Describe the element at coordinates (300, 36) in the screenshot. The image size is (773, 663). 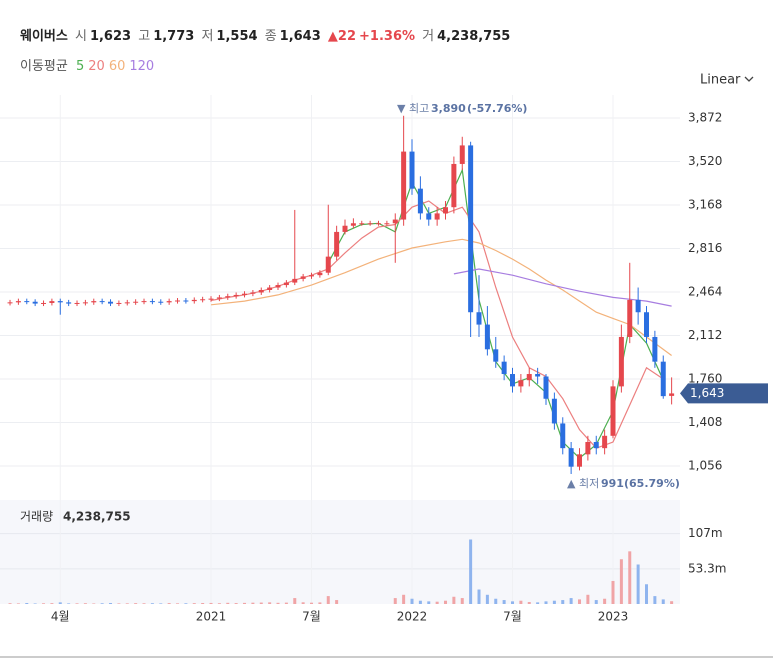
I see `value: 1,643` at that location.